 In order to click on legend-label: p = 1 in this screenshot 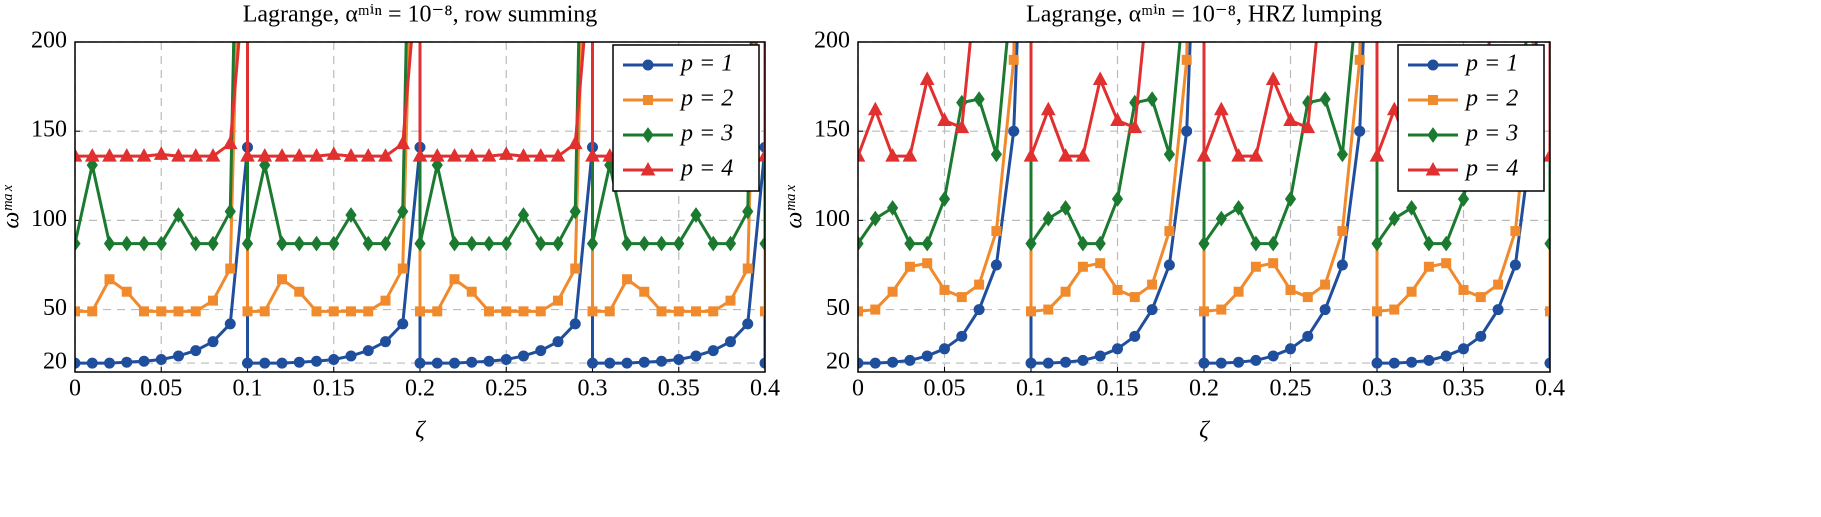, I will do `click(706, 64)`.